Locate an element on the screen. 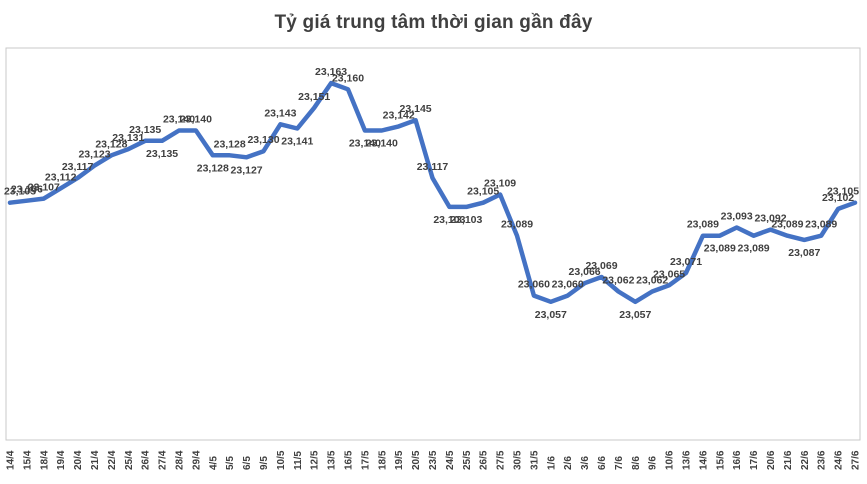  x-axis-label: 5/5 is located at coordinates (230, 463).